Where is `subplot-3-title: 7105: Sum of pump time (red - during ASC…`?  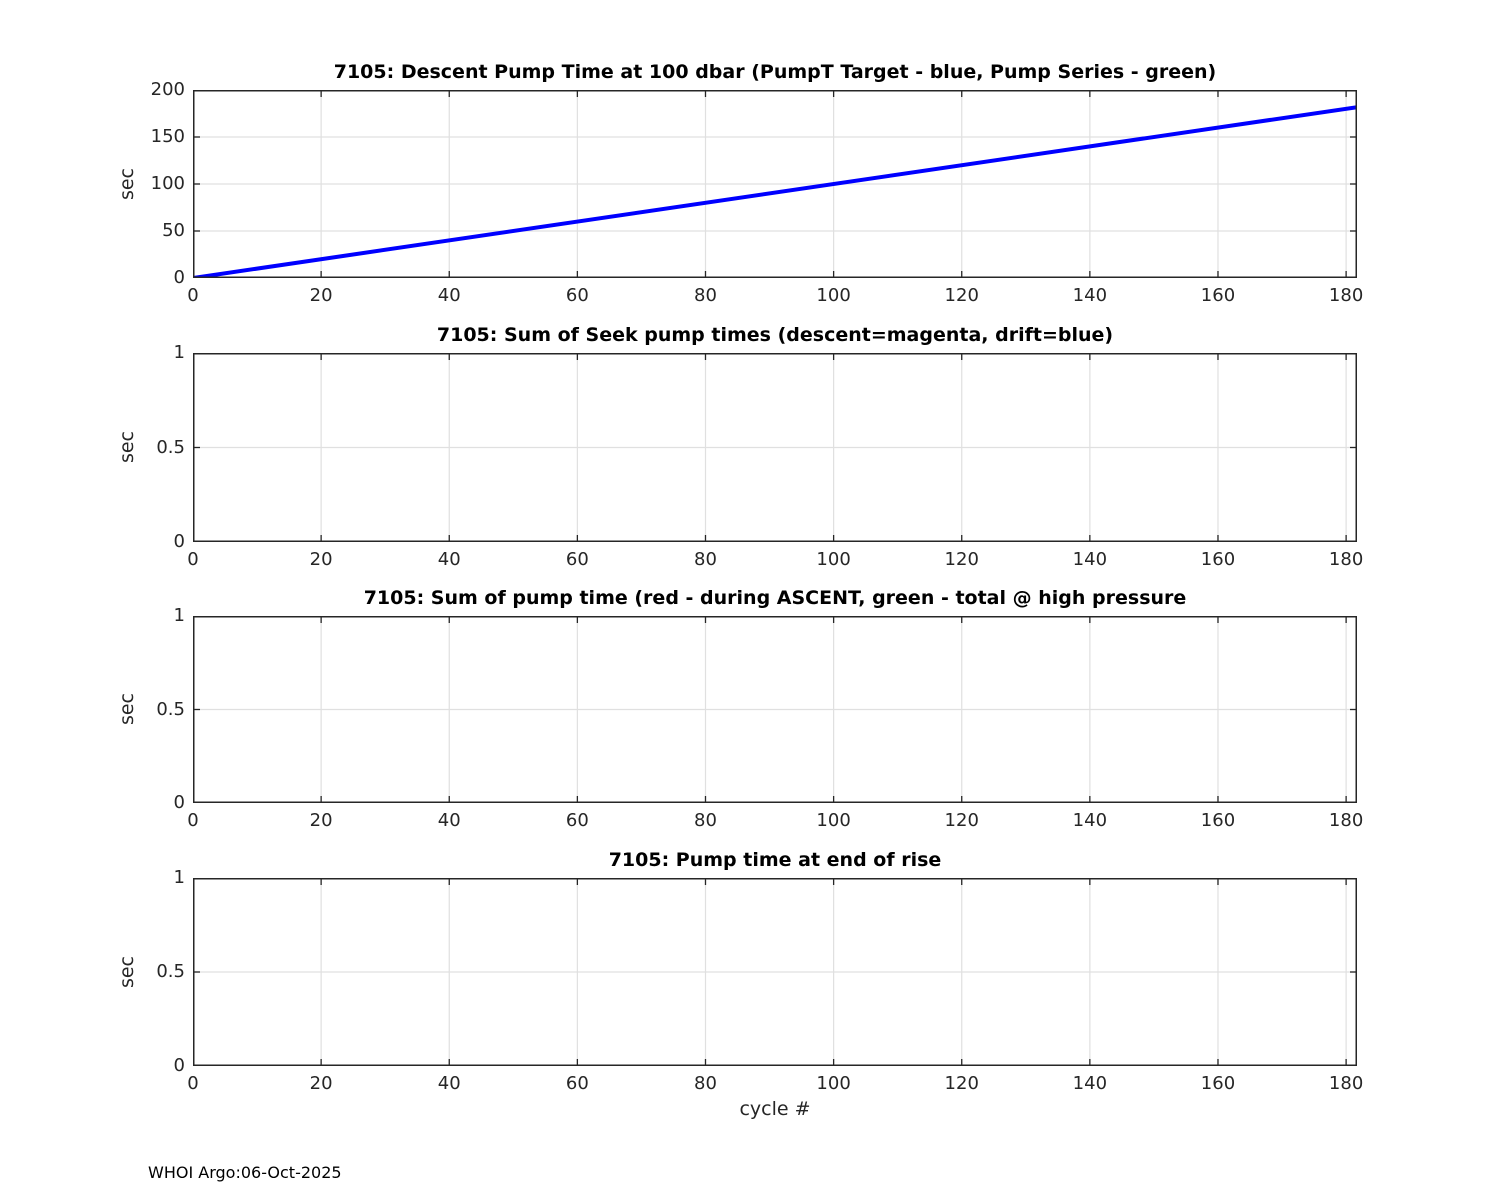
subplot-3-title: 7105: Sum of pump time (red - during ASC… is located at coordinates (775, 598).